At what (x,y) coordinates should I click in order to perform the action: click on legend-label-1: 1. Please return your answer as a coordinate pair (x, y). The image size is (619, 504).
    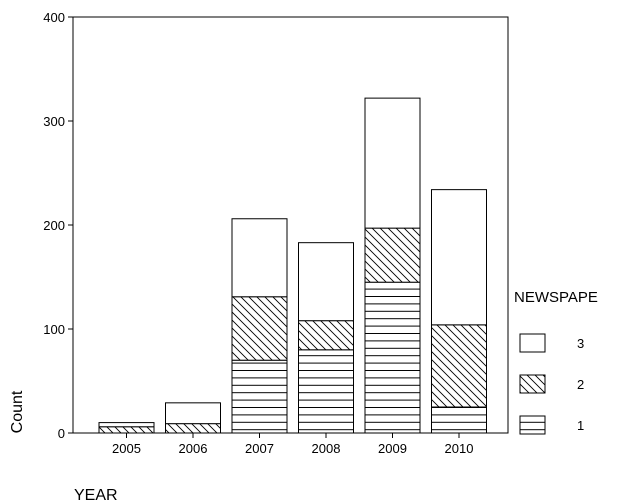
    Looking at the image, I should click on (580, 425).